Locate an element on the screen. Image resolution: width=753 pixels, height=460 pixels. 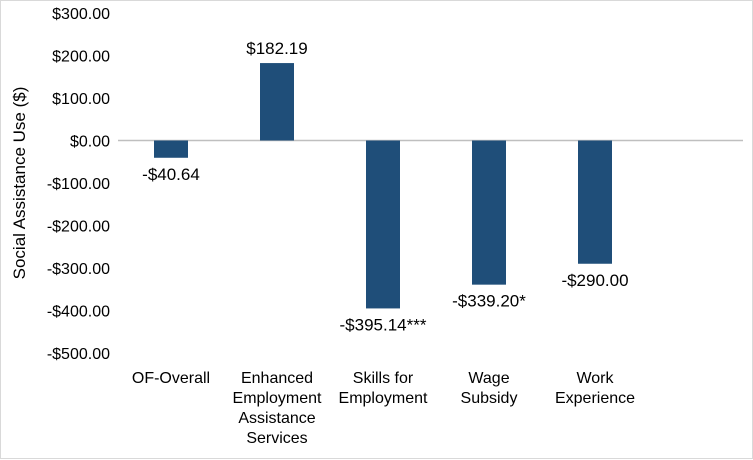
y-axis-title: Social Assistance Use ($) is located at coordinates (19, 183).